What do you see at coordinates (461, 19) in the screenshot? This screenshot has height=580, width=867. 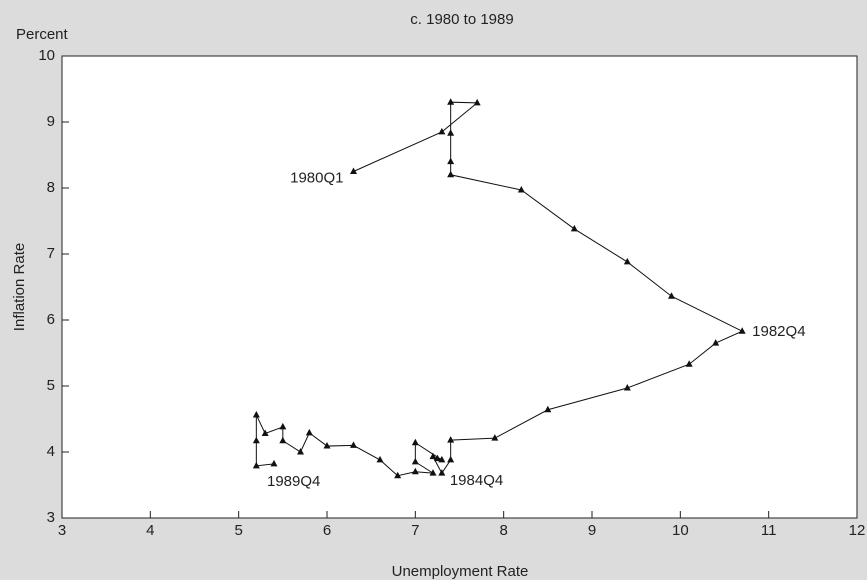 I see `chart-title: c. 1980 to 1989` at bounding box center [461, 19].